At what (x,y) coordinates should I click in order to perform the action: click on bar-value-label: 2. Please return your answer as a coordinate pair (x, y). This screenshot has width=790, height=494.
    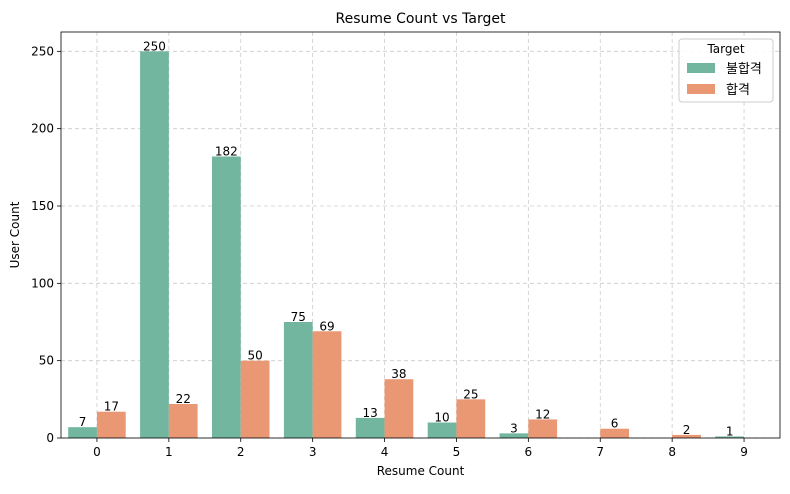
    Looking at the image, I should click on (687, 430).